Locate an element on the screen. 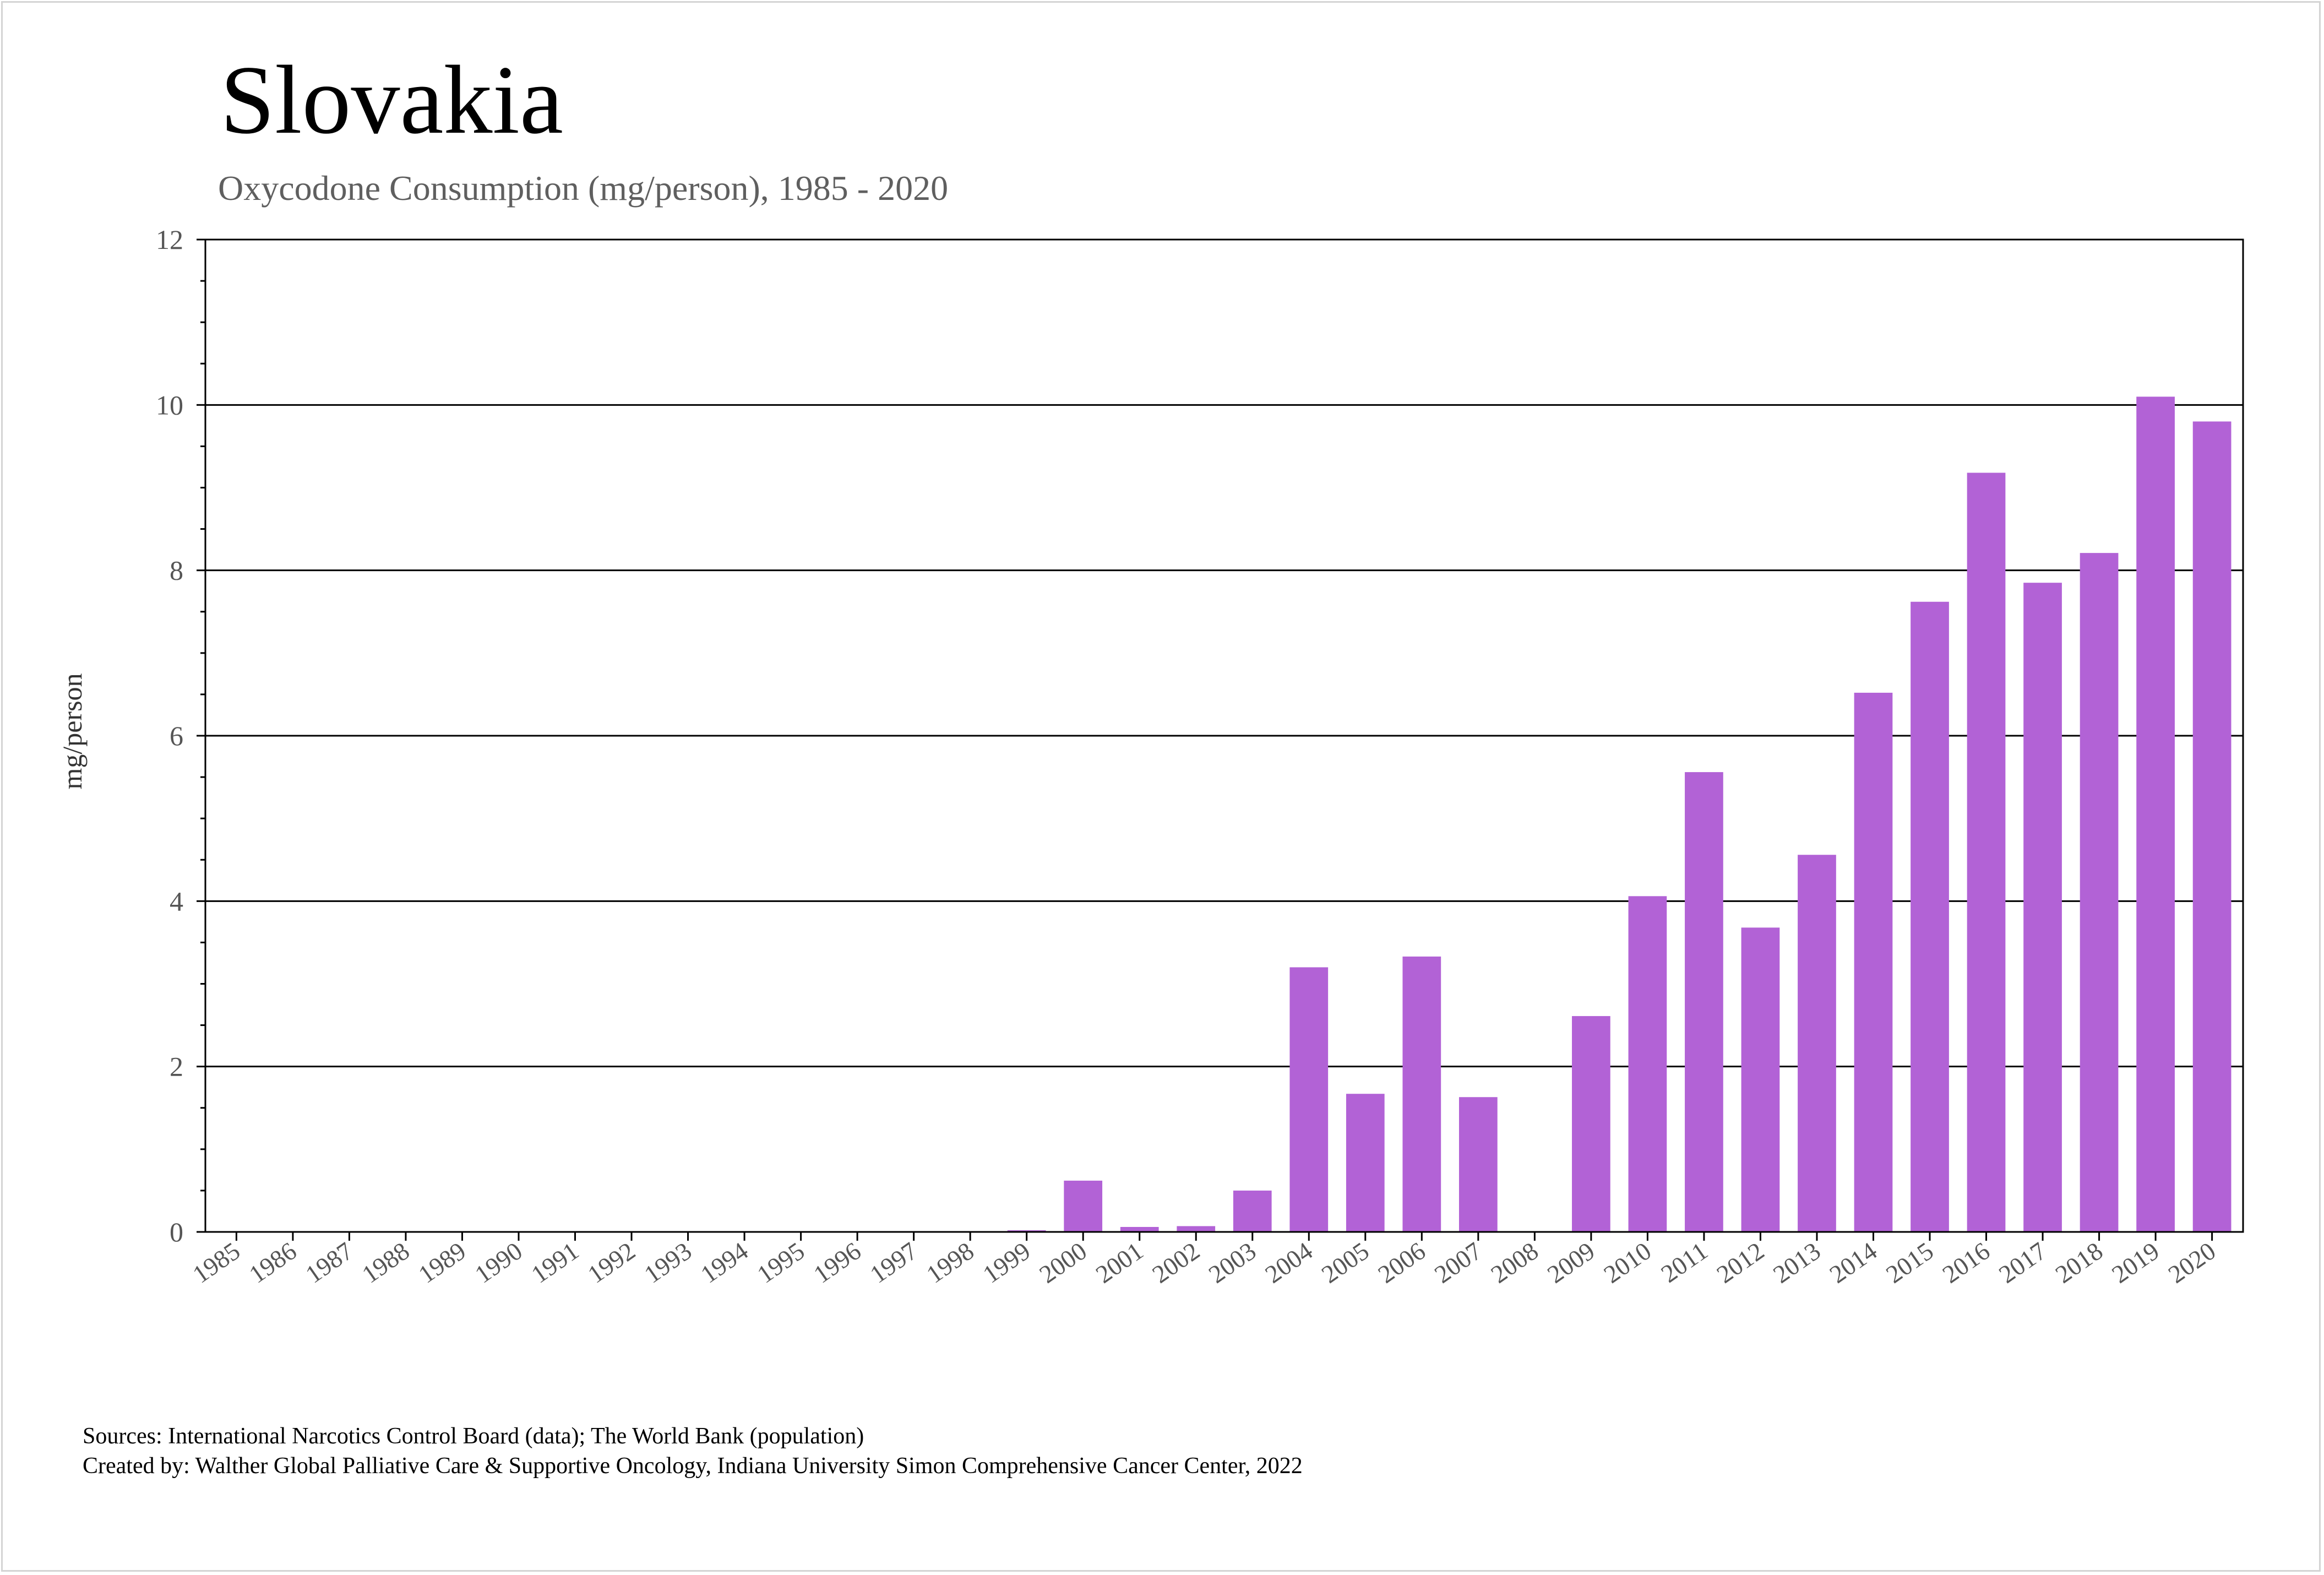 This screenshot has height=1575, width=2324. x-tick-label: 2017 is located at coordinates (2023, 1262).